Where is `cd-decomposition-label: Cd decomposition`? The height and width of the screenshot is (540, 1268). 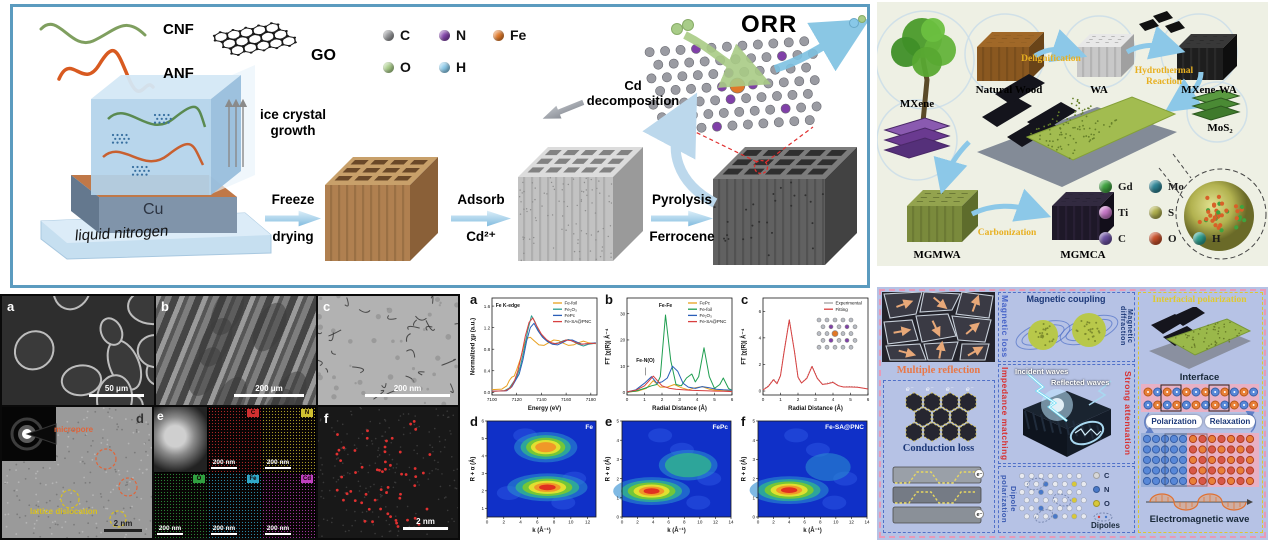
cd-decomposition-label: Cd decomposition is located at coordinates (633, 93).